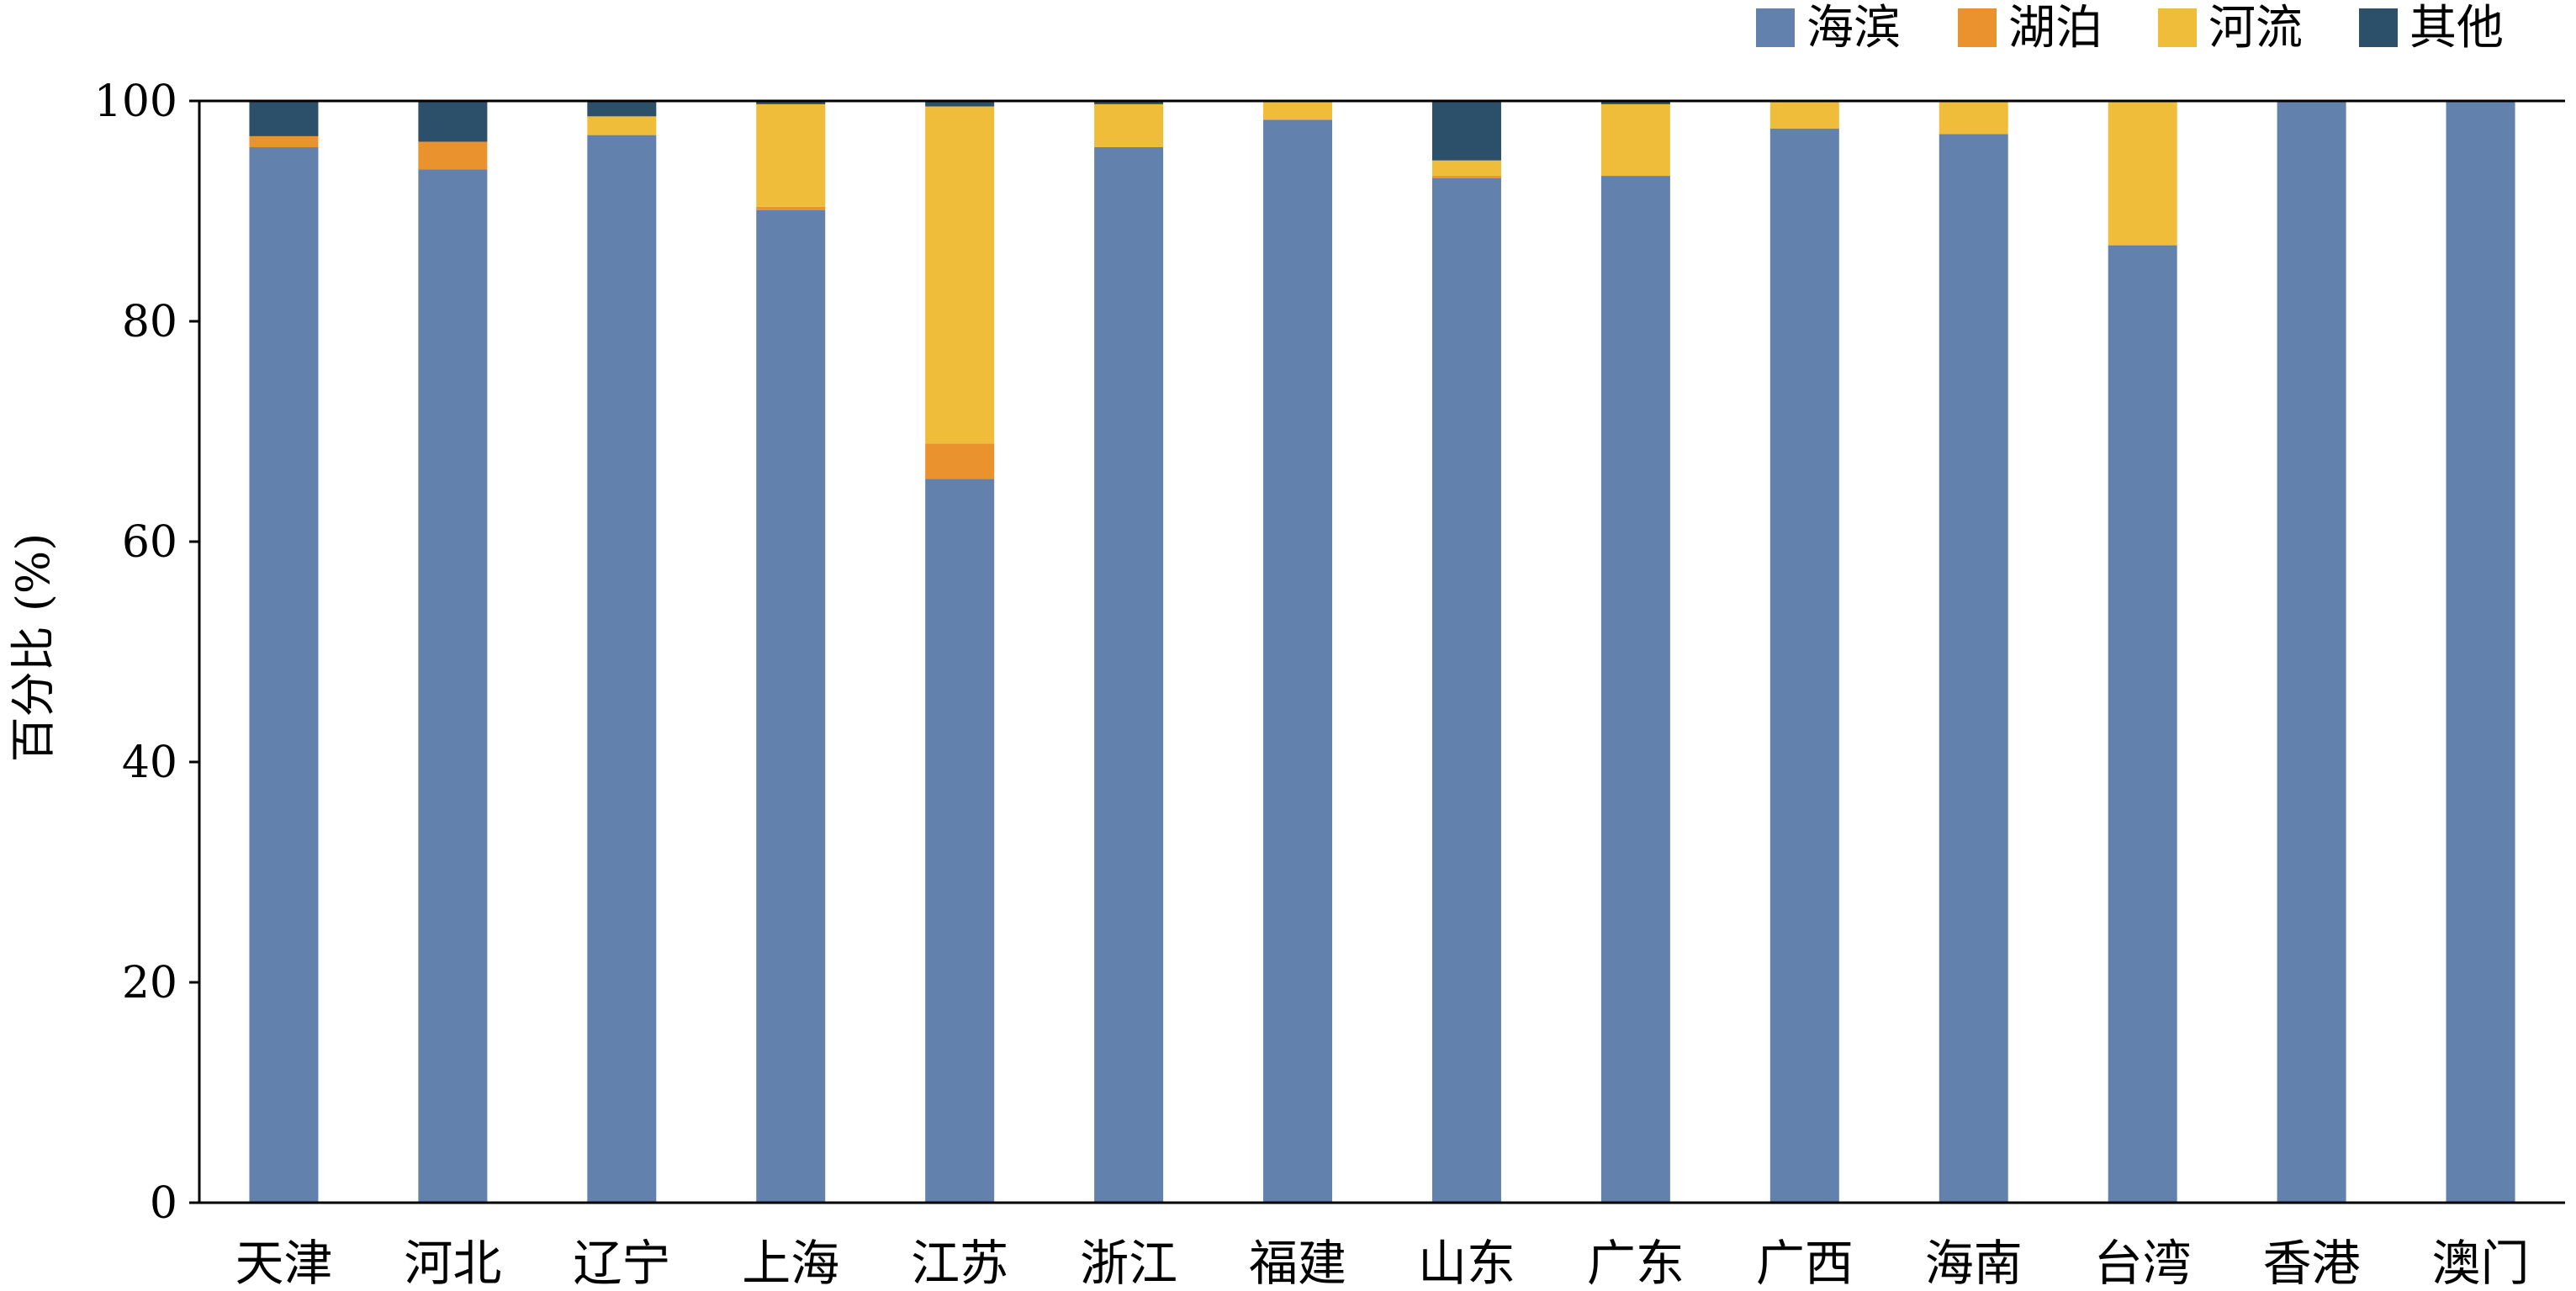  Describe the element at coordinates (2312, 1263) in the screenshot. I see `x-category-label: 香港` at that location.